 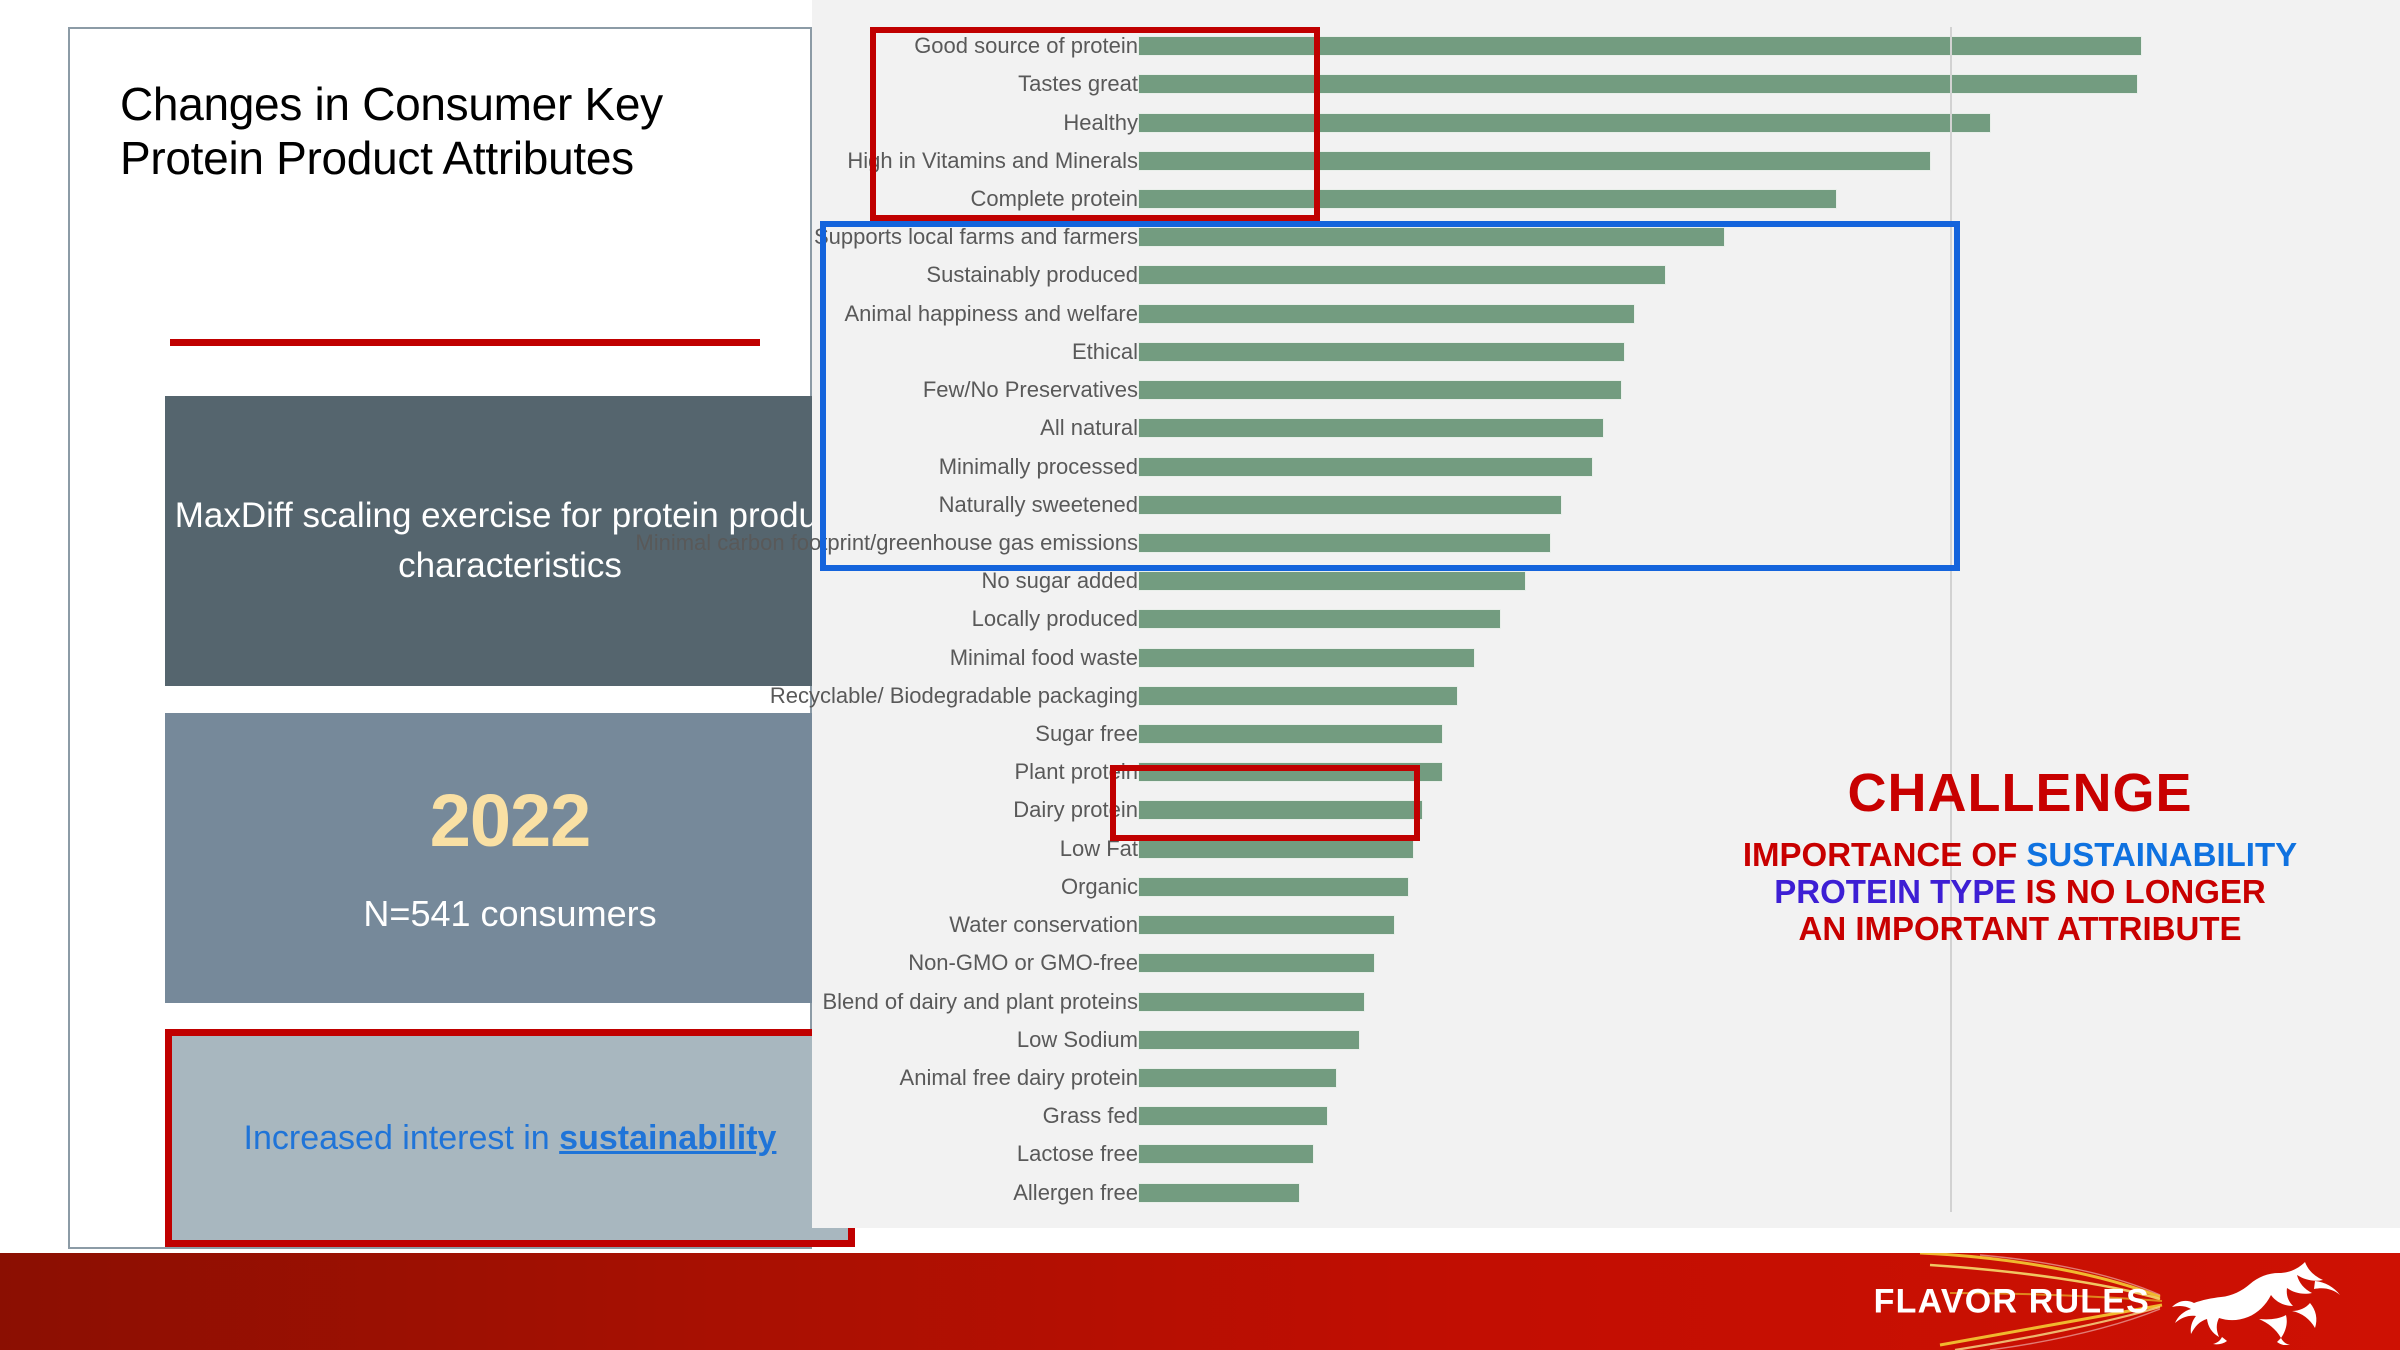 I want to click on chart-row: Sustainably produced, so click(x=1606, y=275).